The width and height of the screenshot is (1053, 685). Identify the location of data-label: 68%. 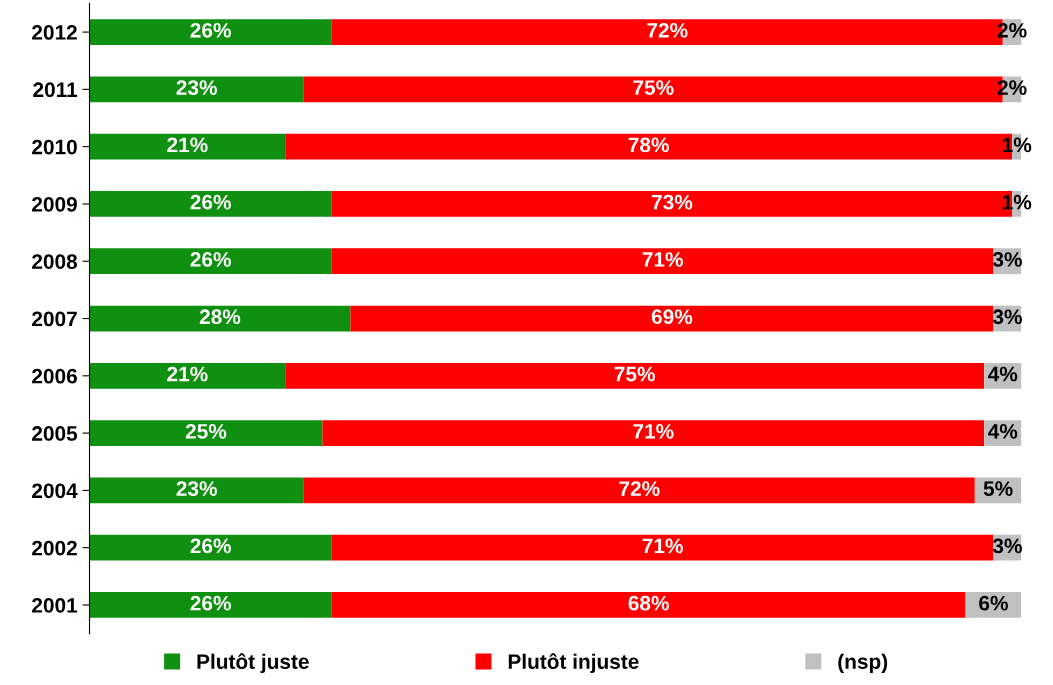
(648, 603).